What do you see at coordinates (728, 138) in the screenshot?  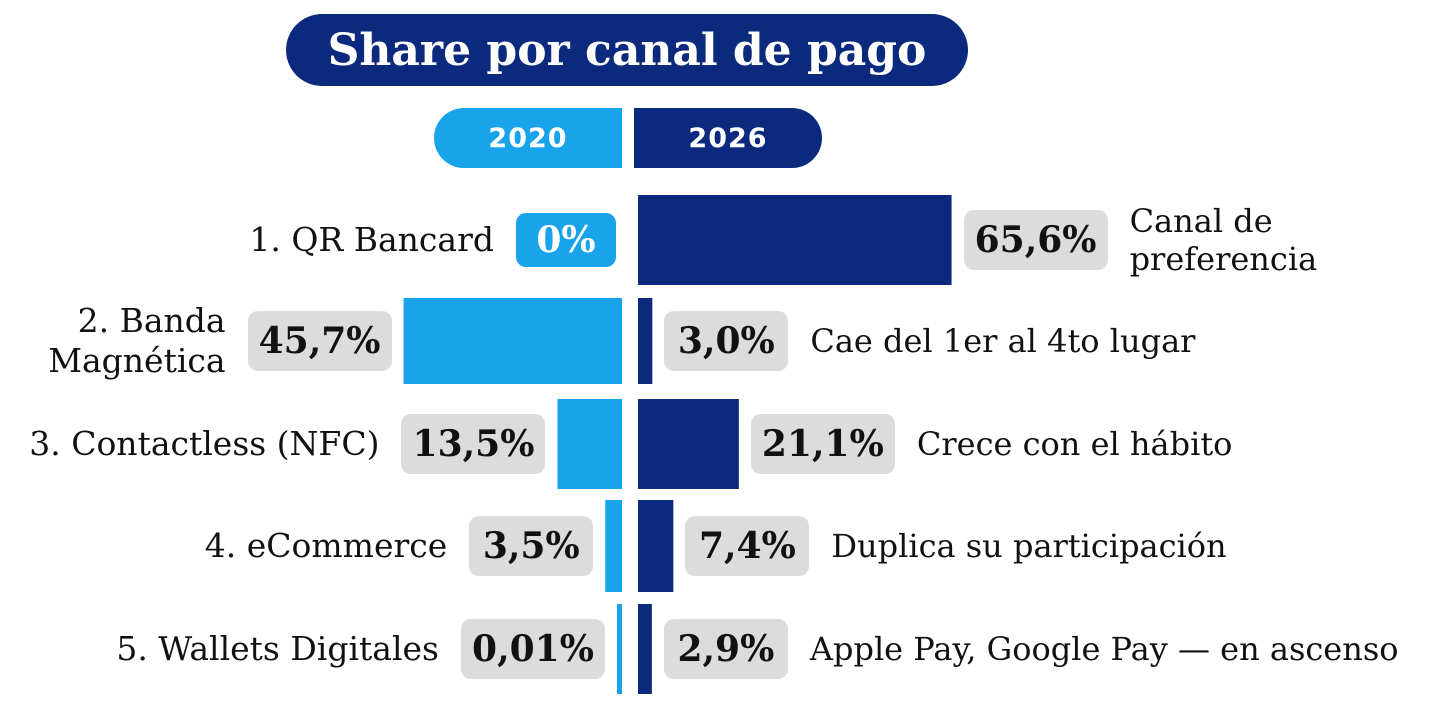 I see `legend-2026: 2026` at bounding box center [728, 138].